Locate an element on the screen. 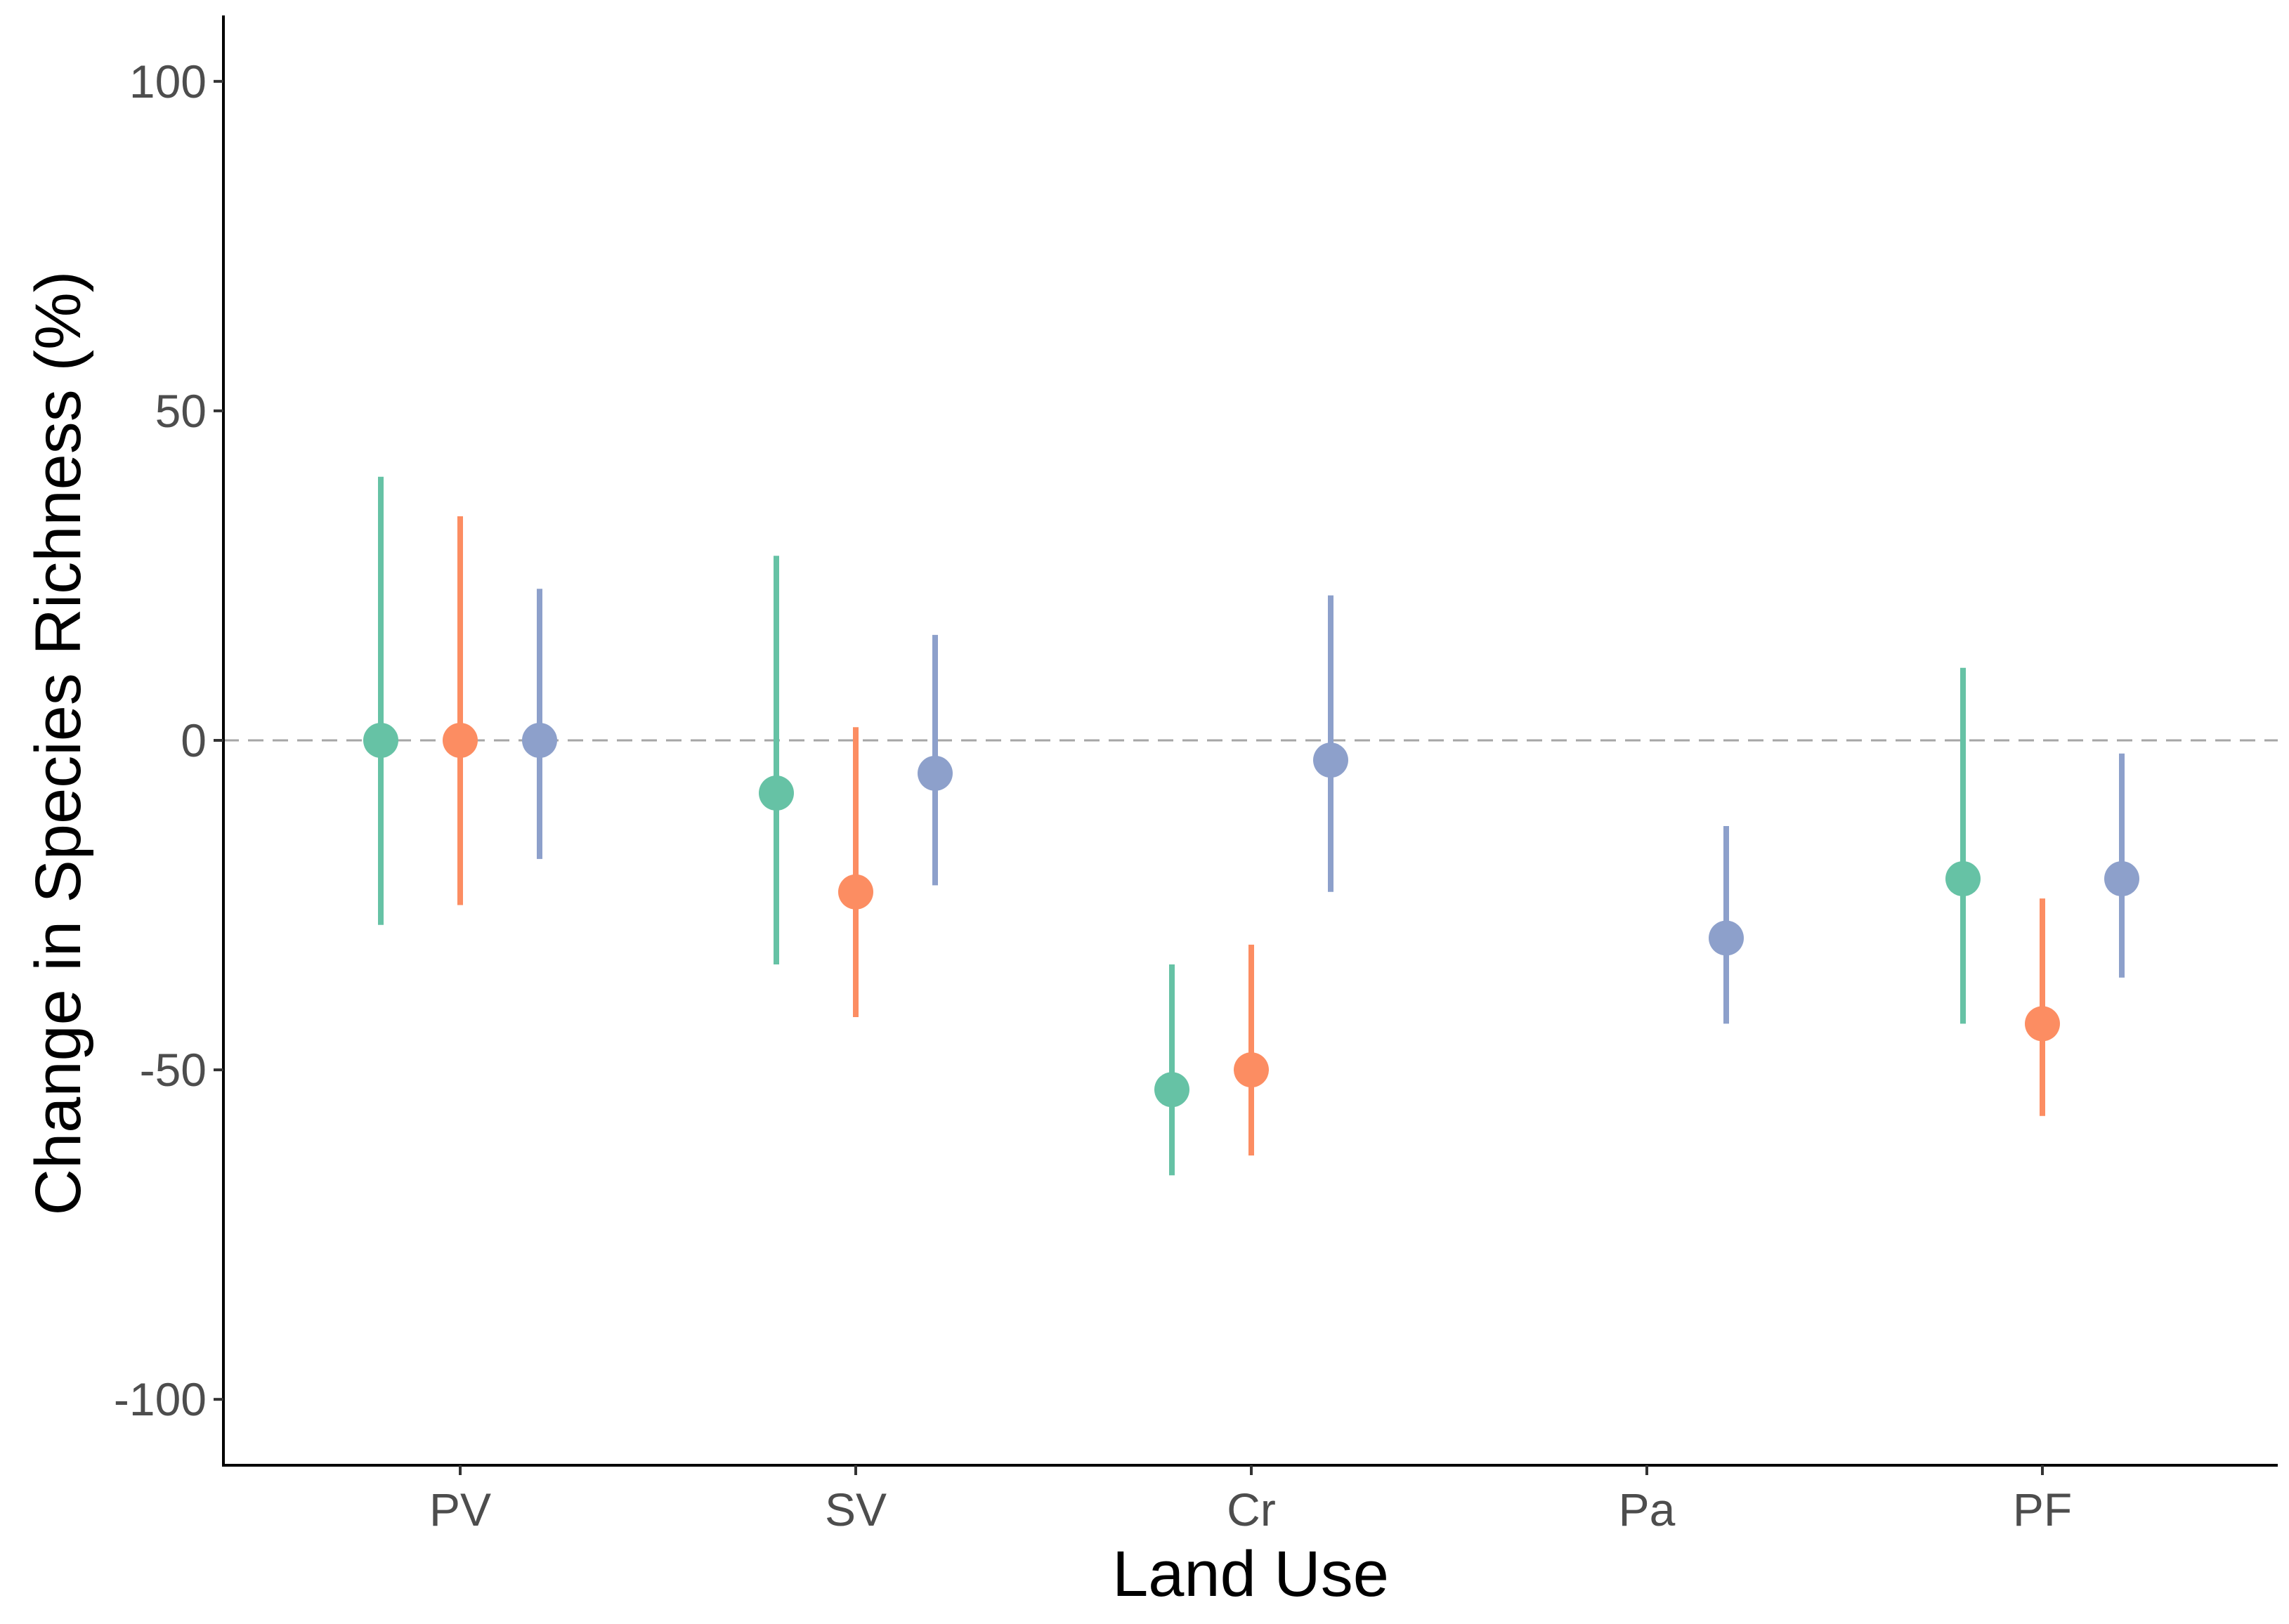 The width and height of the screenshot is (2289, 1624). x-tick-label: Cr is located at coordinates (1251, 1509).